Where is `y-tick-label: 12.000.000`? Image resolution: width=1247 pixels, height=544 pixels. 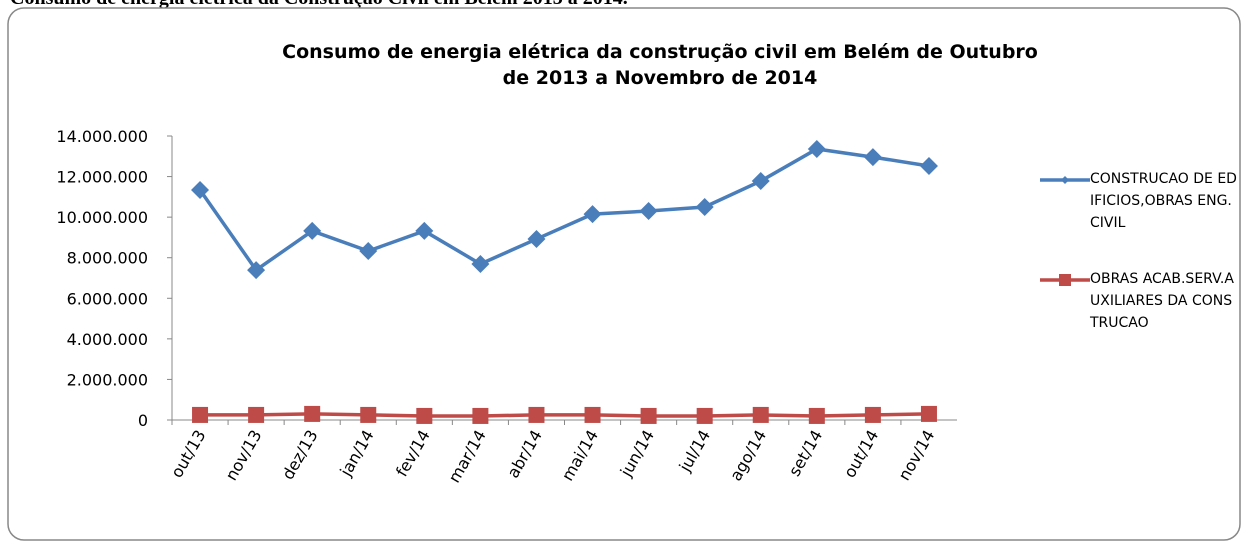
y-tick-label: 12.000.000 is located at coordinates (102, 177).